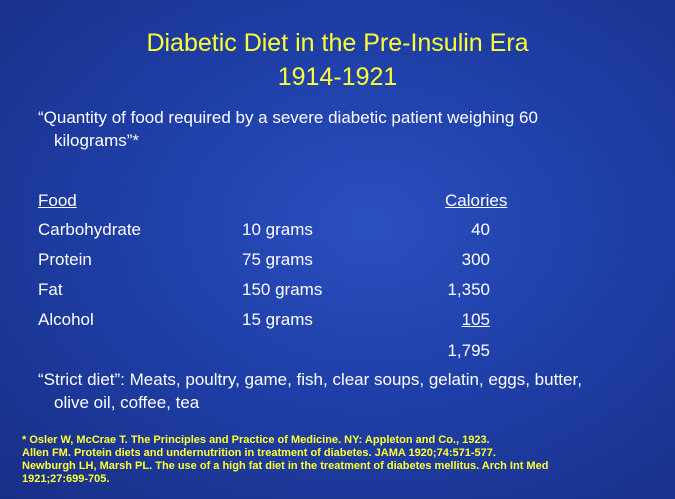  Describe the element at coordinates (480, 229) in the screenshot. I see `table-row-calories: 40` at that location.